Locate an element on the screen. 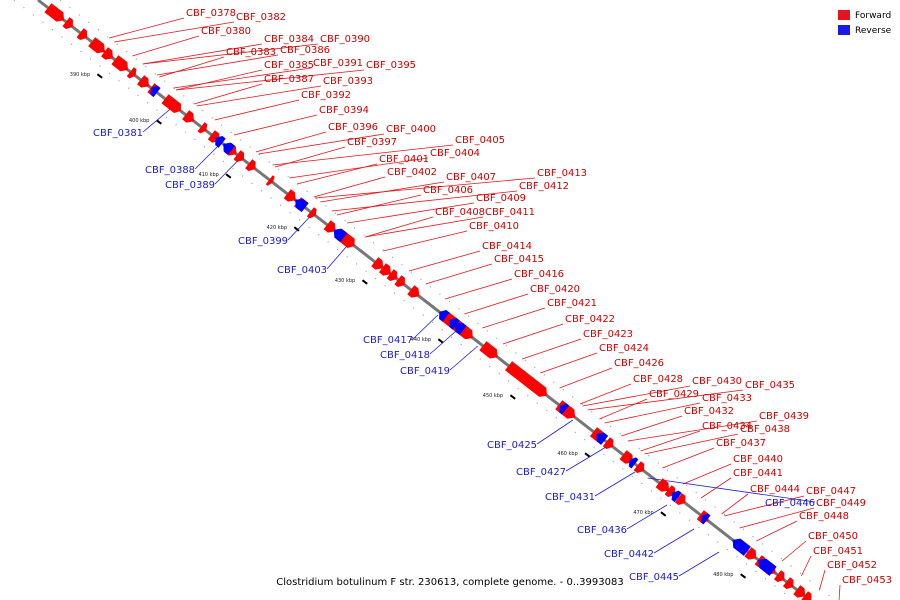  forward-gene-label: CBF_0394 is located at coordinates (344, 110).